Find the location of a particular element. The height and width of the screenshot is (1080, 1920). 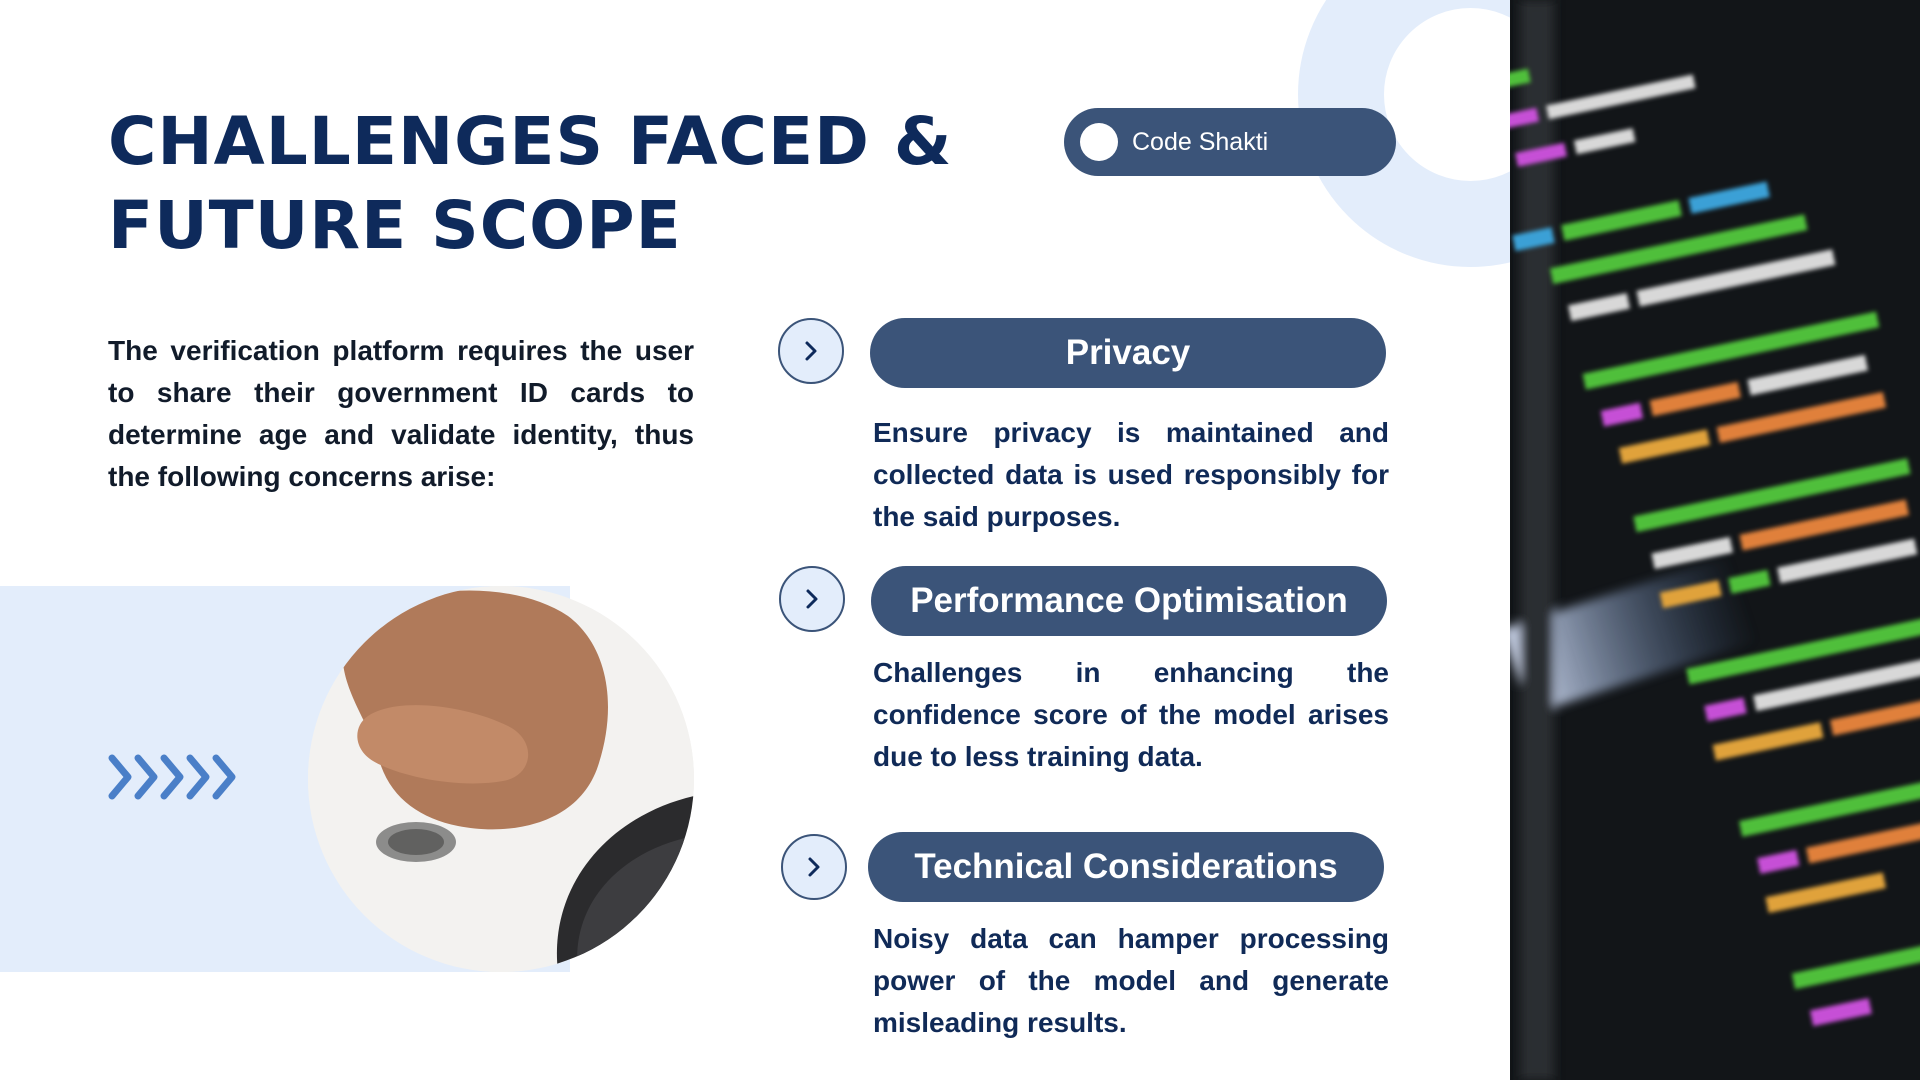

item-technical-chevron-button is located at coordinates (814, 867).